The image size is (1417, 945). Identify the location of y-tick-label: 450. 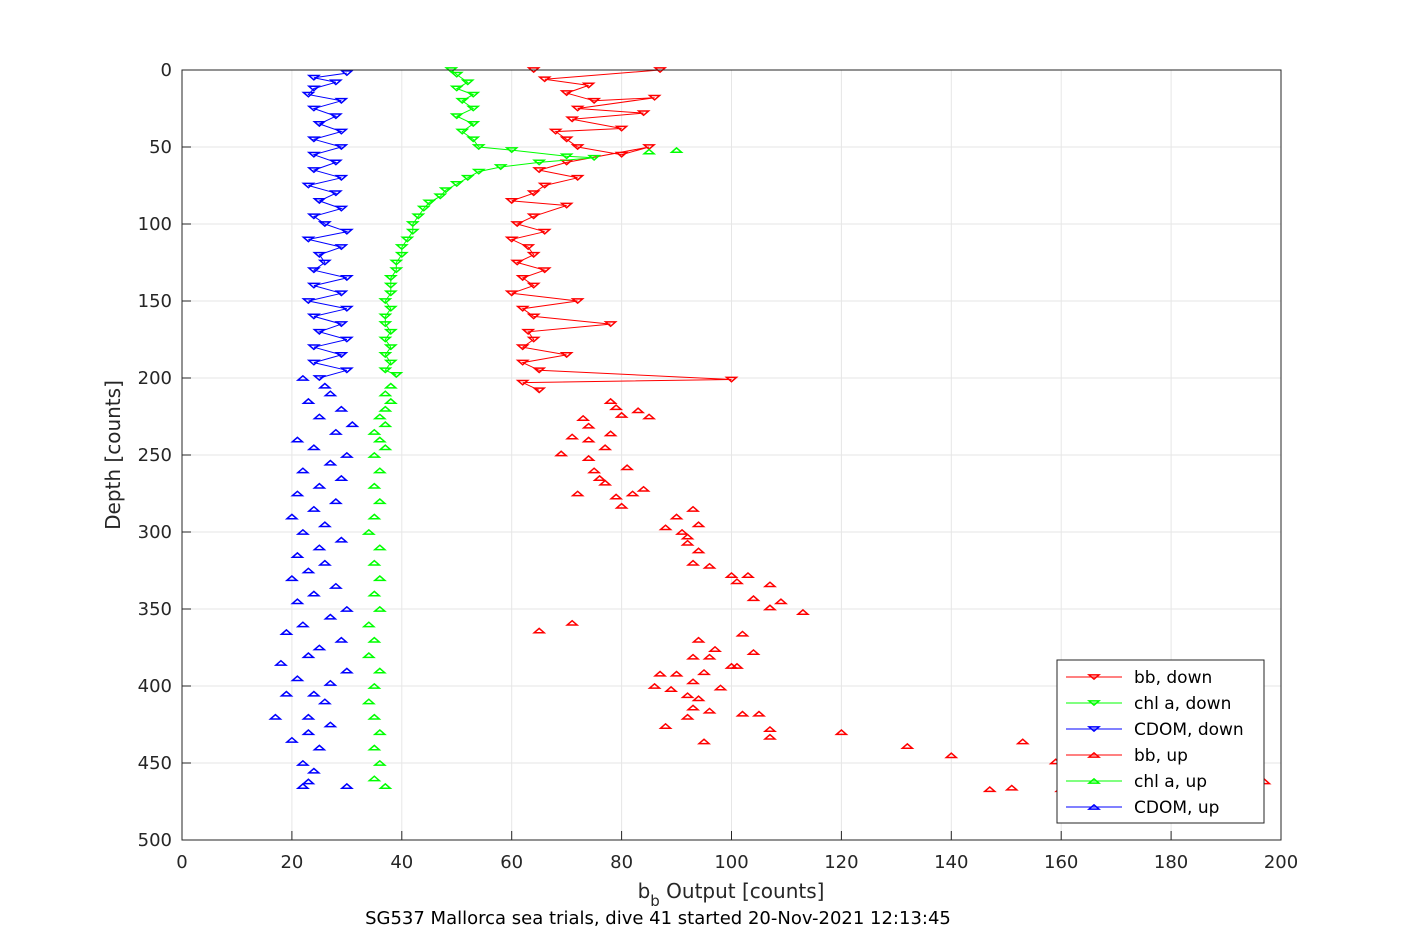
(155, 763).